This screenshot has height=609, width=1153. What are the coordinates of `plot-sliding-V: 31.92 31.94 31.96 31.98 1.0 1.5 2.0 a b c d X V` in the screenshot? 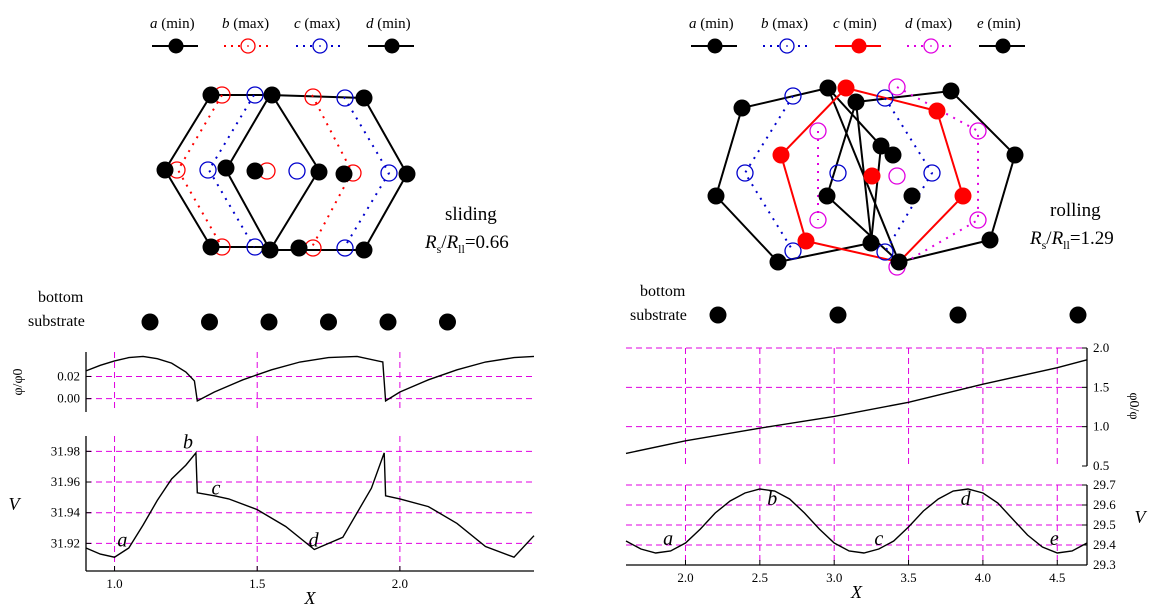 It's located at (272, 519).